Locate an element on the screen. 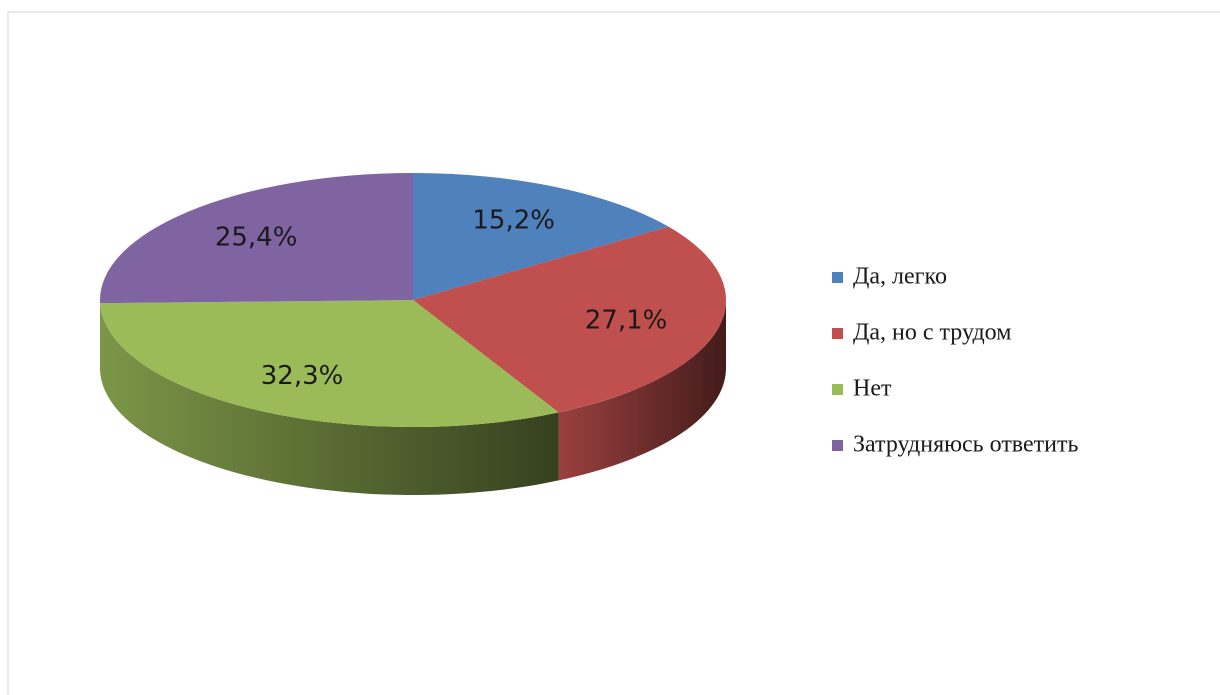 The width and height of the screenshot is (1220, 695). data-label: 15,2% is located at coordinates (513, 221).